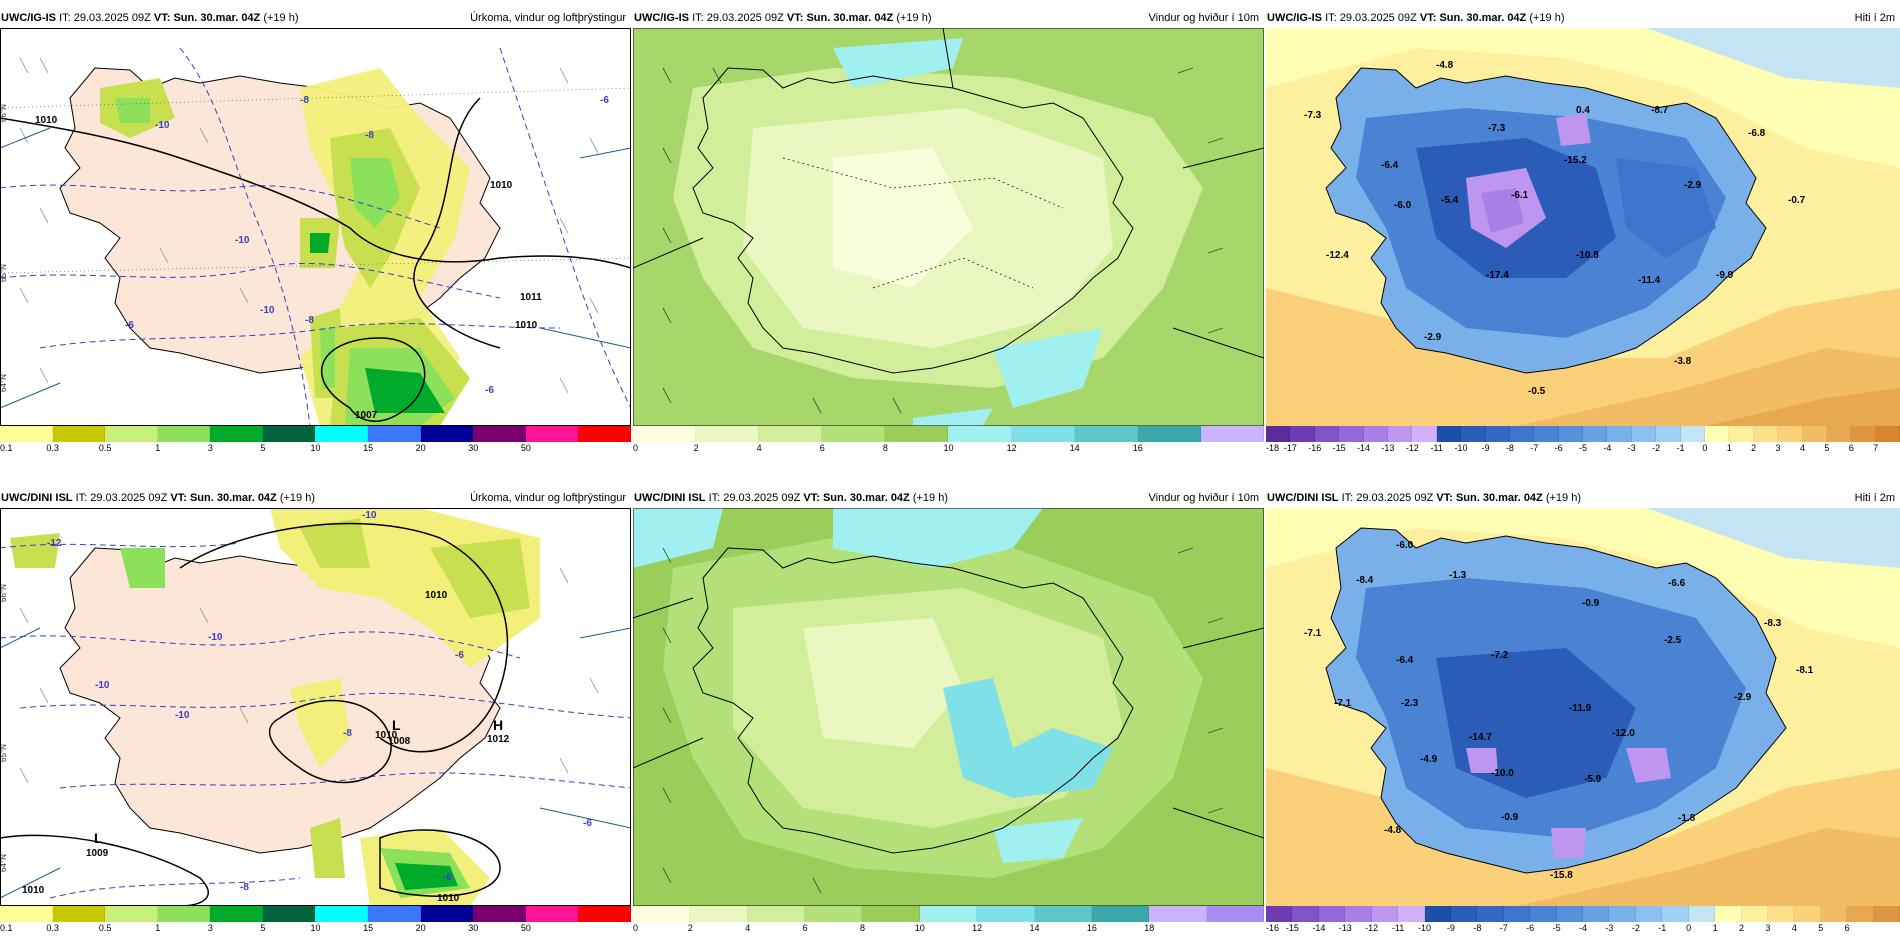 This screenshot has width=1900, height=950. I want to click on colorbar-tick-label: 6, so click(805, 928).